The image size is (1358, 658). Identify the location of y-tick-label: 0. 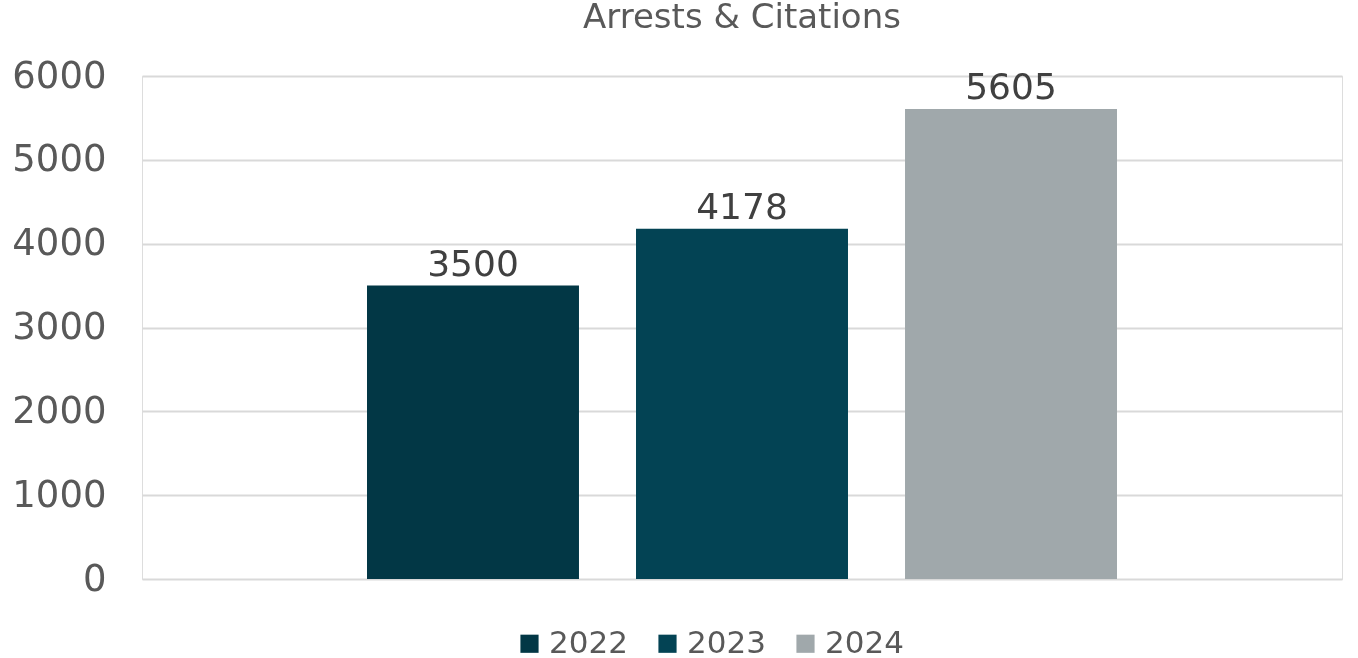
(94, 578).